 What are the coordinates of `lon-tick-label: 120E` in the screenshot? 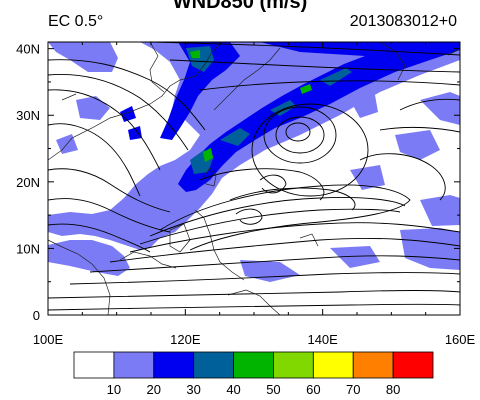 It's located at (185, 339).